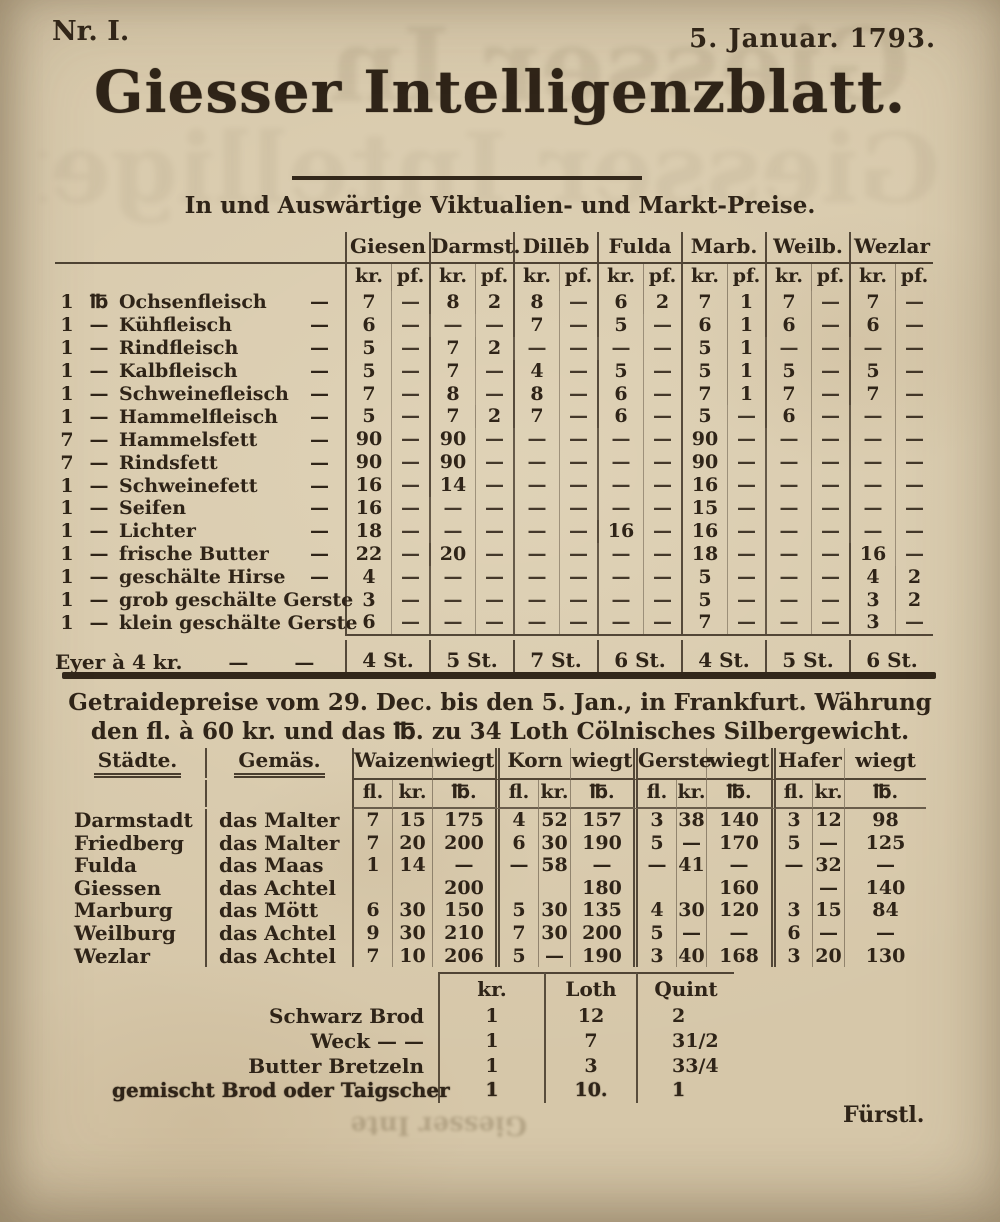 The width and height of the screenshot is (1000, 1222). Describe the element at coordinates (885, 764) in the screenshot. I see `grain-wiegt-header: wiegt` at that location.